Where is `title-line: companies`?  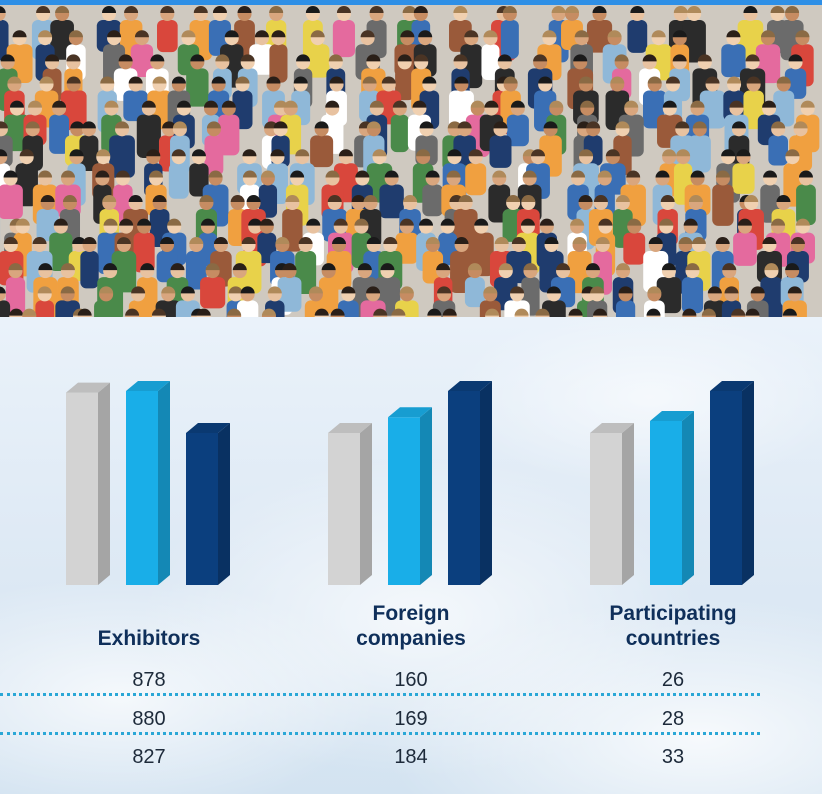 title-line: companies is located at coordinates (411, 638).